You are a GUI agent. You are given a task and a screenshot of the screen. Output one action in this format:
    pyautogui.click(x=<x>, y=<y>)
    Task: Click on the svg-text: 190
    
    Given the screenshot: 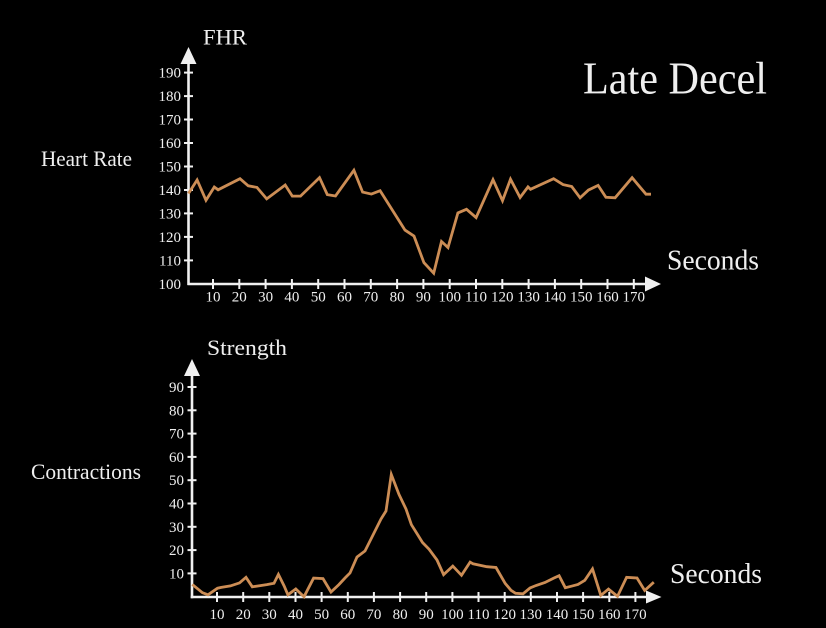 What is the action you would take?
    pyautogui.click(x=170, y=74)
    